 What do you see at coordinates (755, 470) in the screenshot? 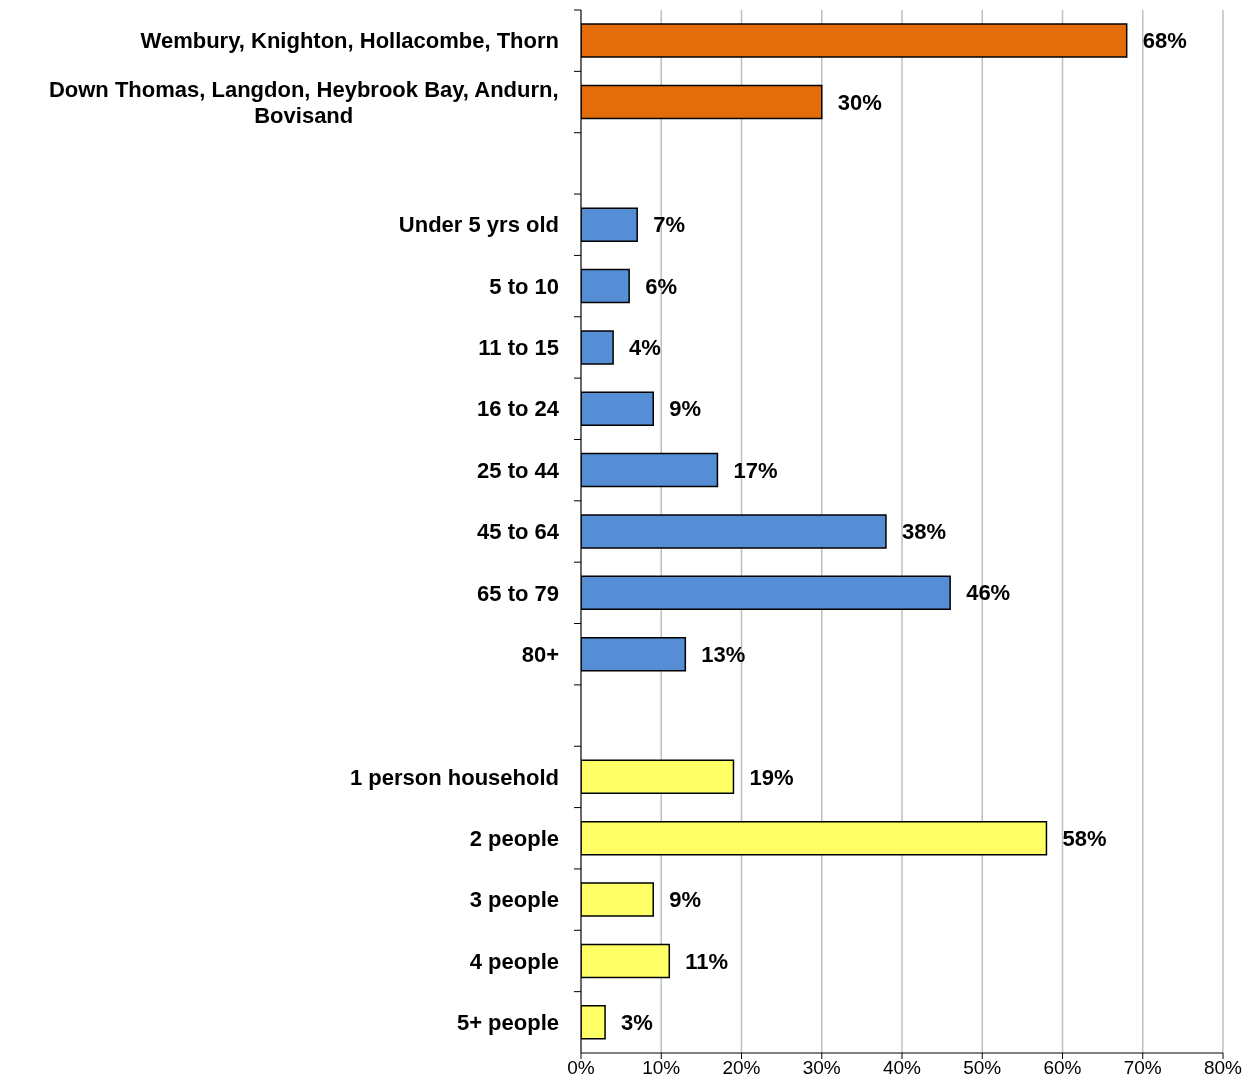
I see `data-label: 17%` at bounding box center [755, 470].